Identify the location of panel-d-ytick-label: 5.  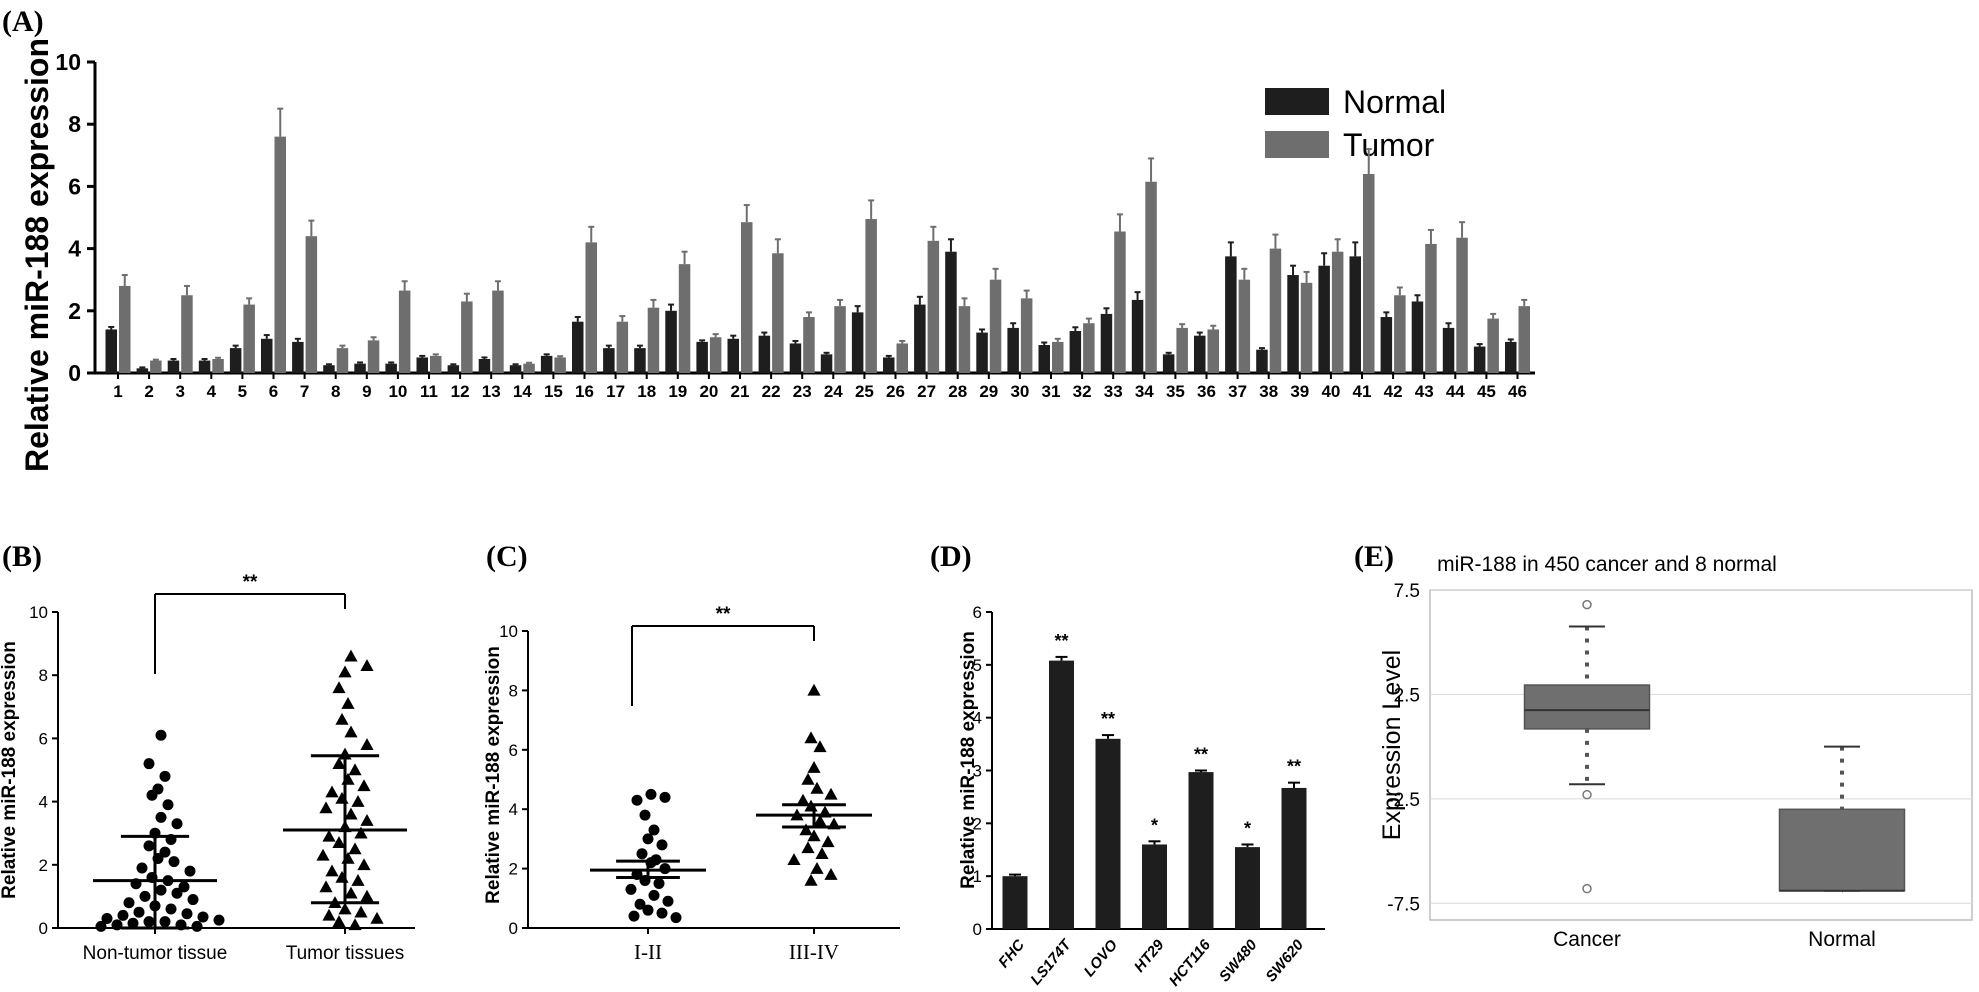
(977, 665).